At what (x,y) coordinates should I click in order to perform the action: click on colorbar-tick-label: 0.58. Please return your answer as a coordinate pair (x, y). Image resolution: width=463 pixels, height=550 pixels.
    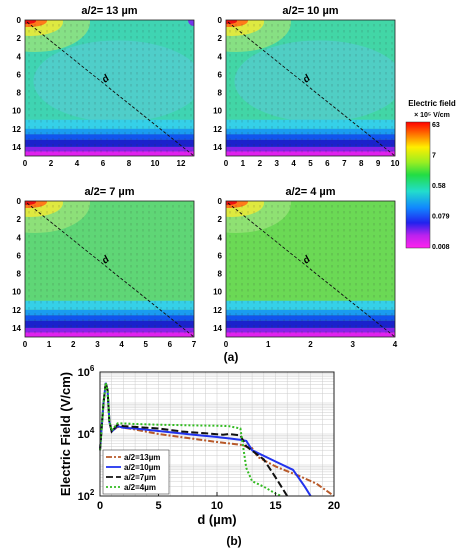
    Looking at the image, I should click on (439, 186).